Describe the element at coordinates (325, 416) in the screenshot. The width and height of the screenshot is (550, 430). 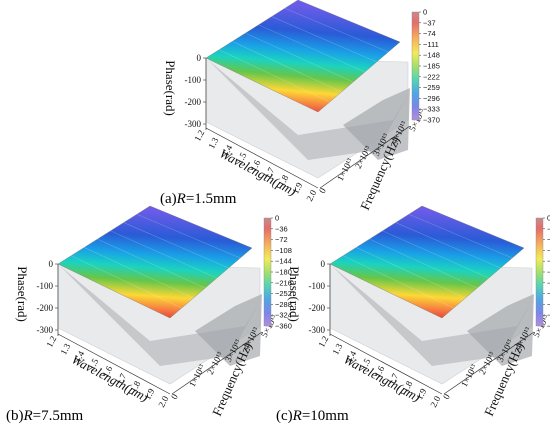
I see `caption-value: =10mm` at that location.